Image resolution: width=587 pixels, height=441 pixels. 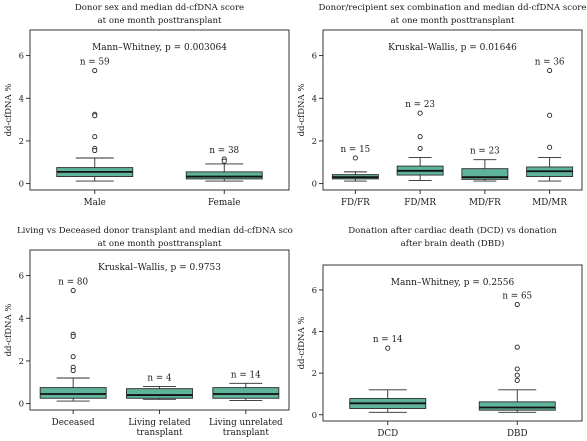 What do you see at coordinates (550, 63) in the screenshot?
I see `n-label: n = 36` at bounding box center [550, 63].